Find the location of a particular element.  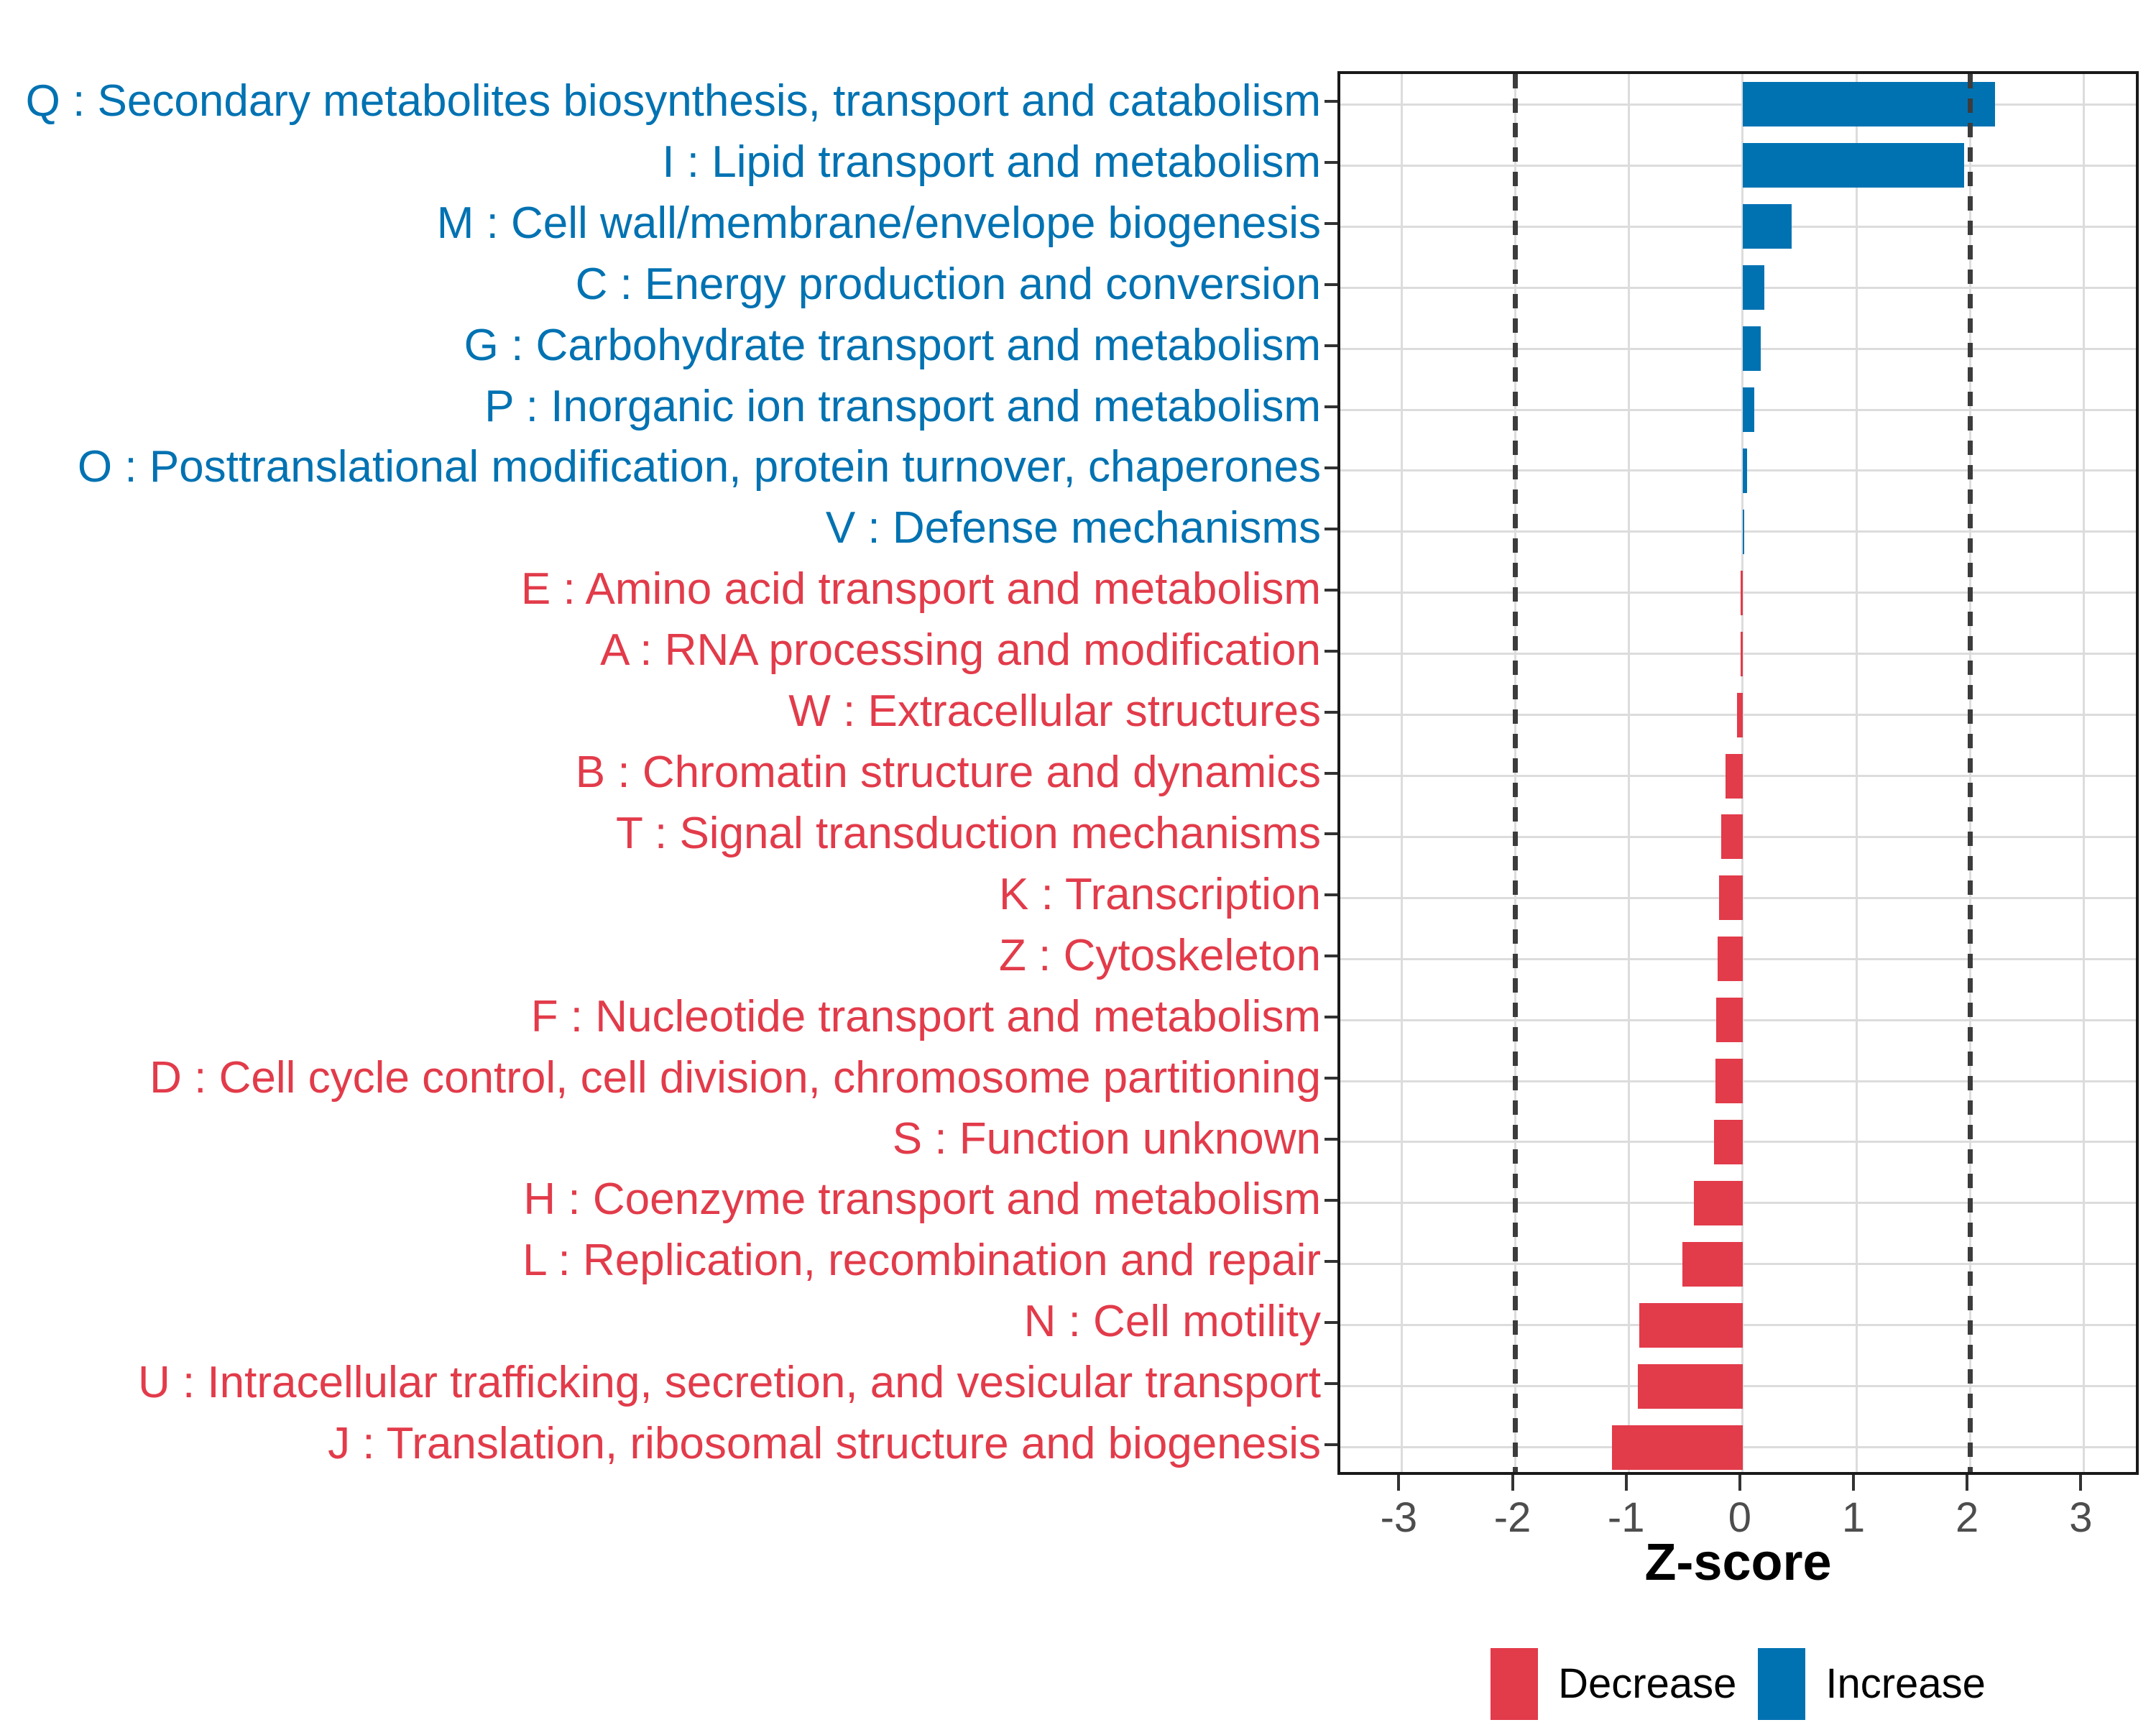

x-axis-title: Z-score is located at coordinates (1738, 1562).